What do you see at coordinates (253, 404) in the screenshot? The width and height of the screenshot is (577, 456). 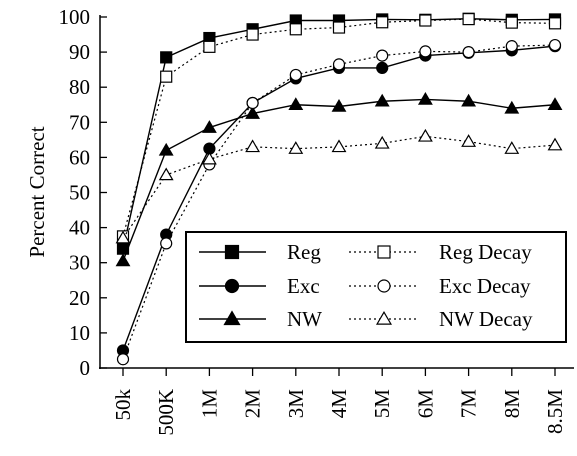 I see `x-tick-label: 2M` at bounding box center [253, 404].